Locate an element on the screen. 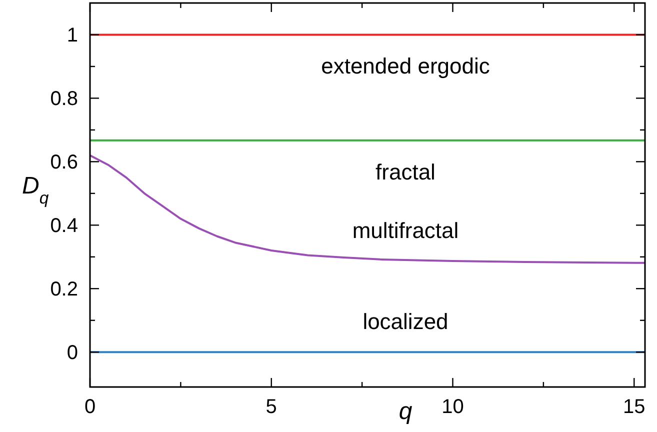 This screenshot has width=657, height=432. x-tick-label: 15 is located at coordinates (634, 407).